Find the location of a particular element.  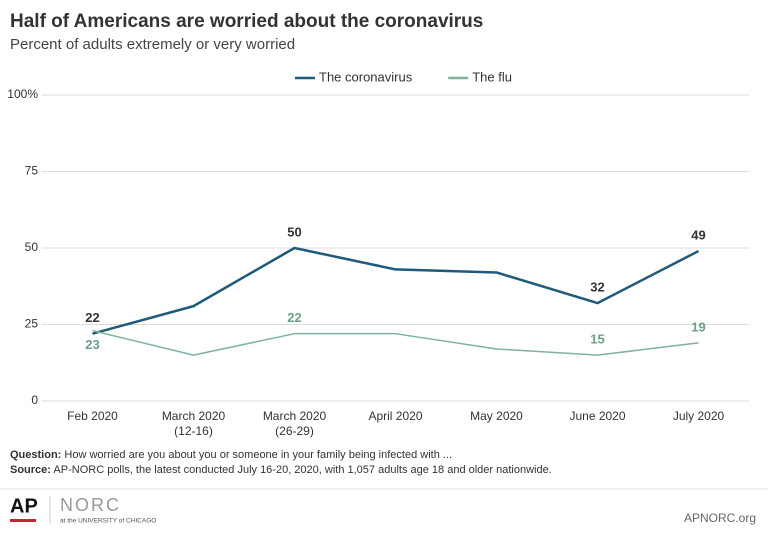

legend-label: The coronavirus is located at coordinates (366, 76).